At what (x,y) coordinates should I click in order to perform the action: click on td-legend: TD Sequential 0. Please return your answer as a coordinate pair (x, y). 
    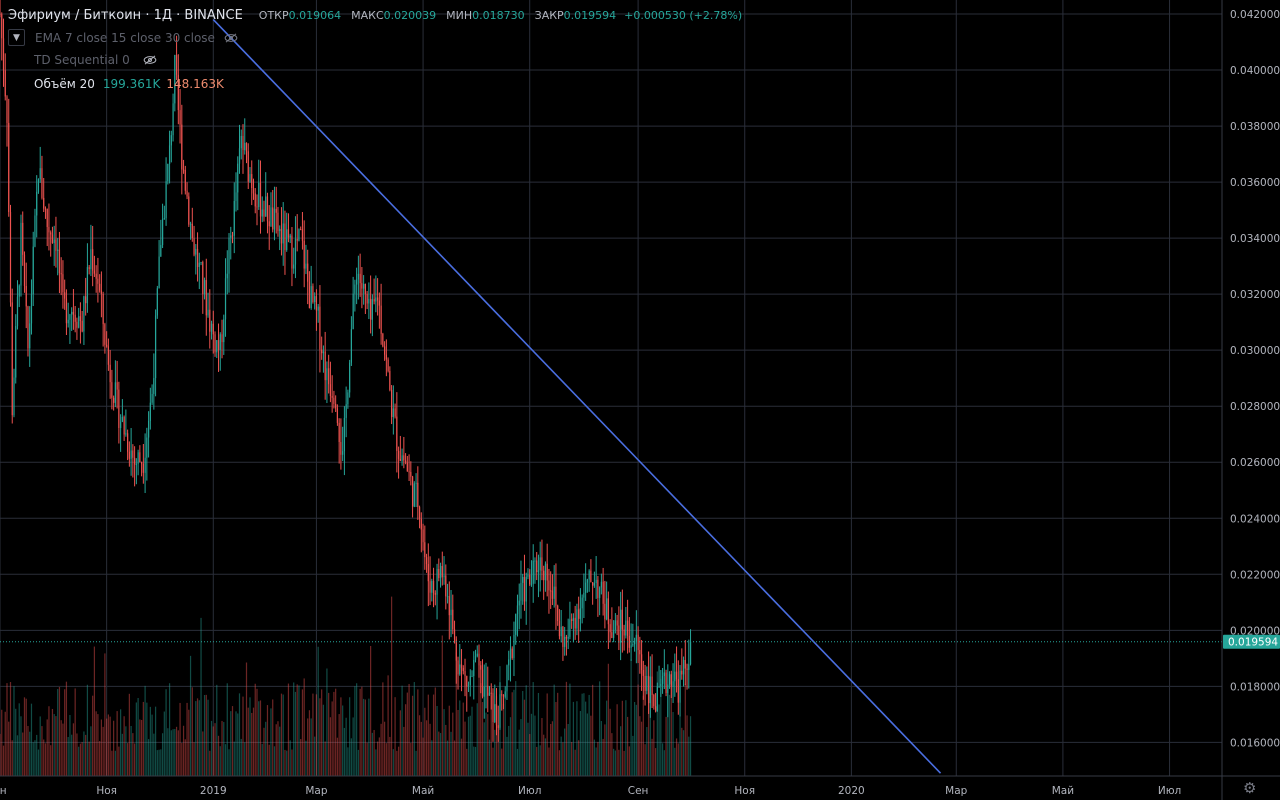
    Looking at the image, I should click on (96, 60).